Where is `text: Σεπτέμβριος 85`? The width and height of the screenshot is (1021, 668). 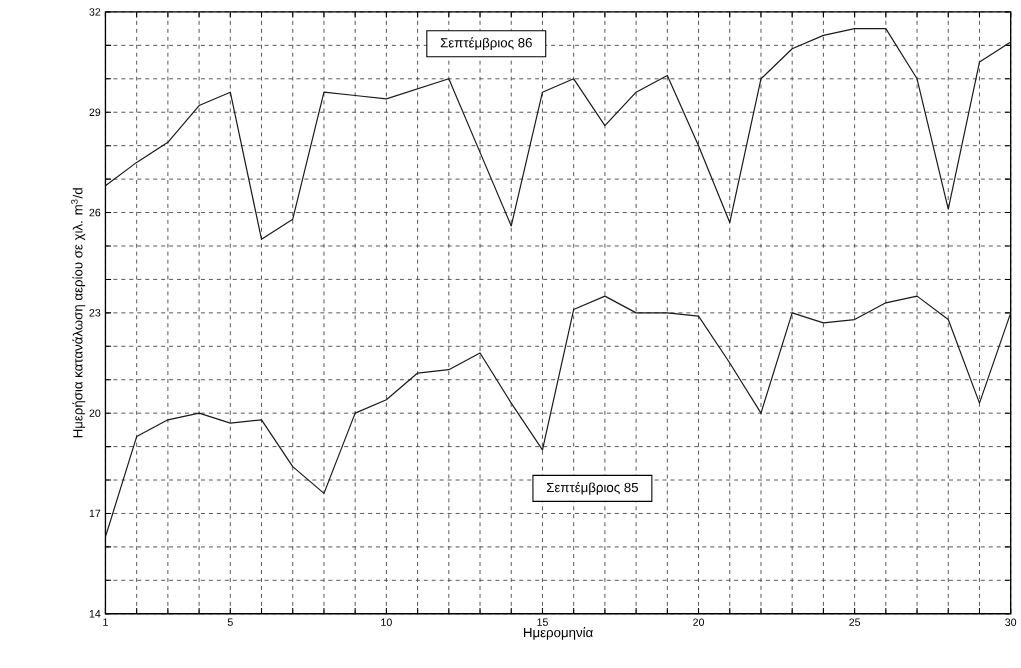
text: Σεπτέμβριος 85 is located at coordinates (592, 488).